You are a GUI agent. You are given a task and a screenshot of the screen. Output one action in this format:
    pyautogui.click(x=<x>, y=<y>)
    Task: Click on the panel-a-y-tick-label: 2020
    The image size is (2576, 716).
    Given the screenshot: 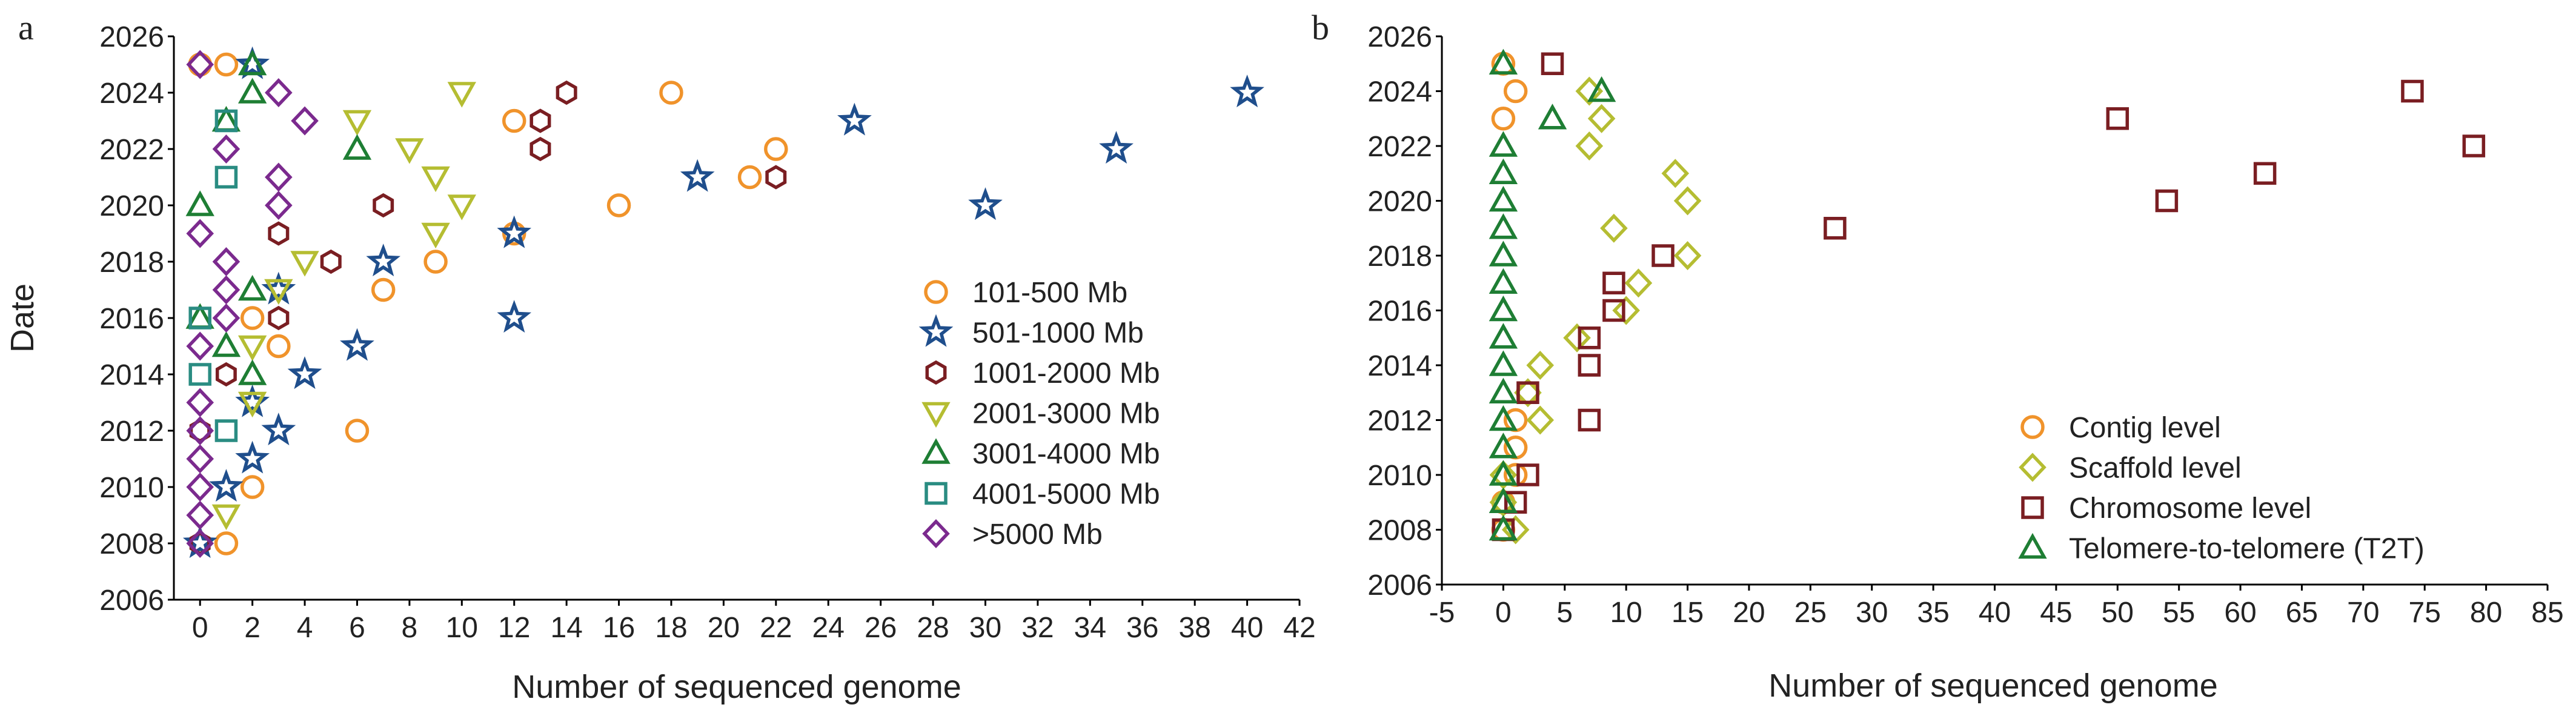 What is the action you would take?
    pyautogui.click(x=131, y=206)
    